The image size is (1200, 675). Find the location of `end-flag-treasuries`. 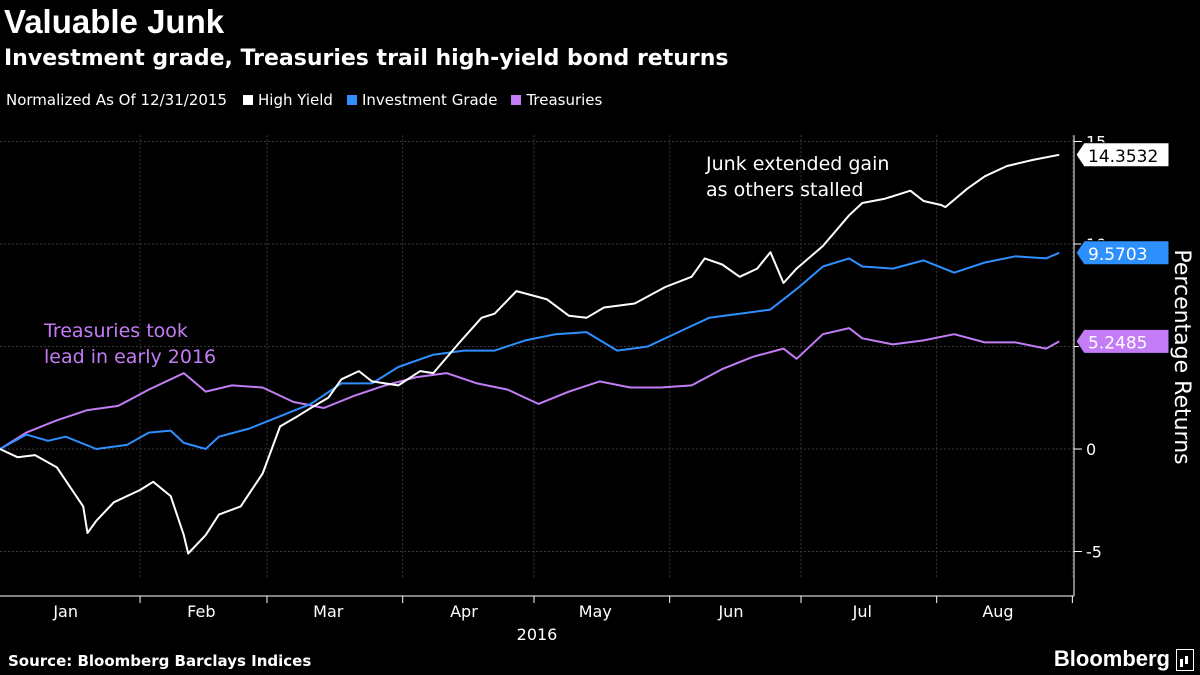

end-flag-treasuries is located at coordinates (1122, 341).